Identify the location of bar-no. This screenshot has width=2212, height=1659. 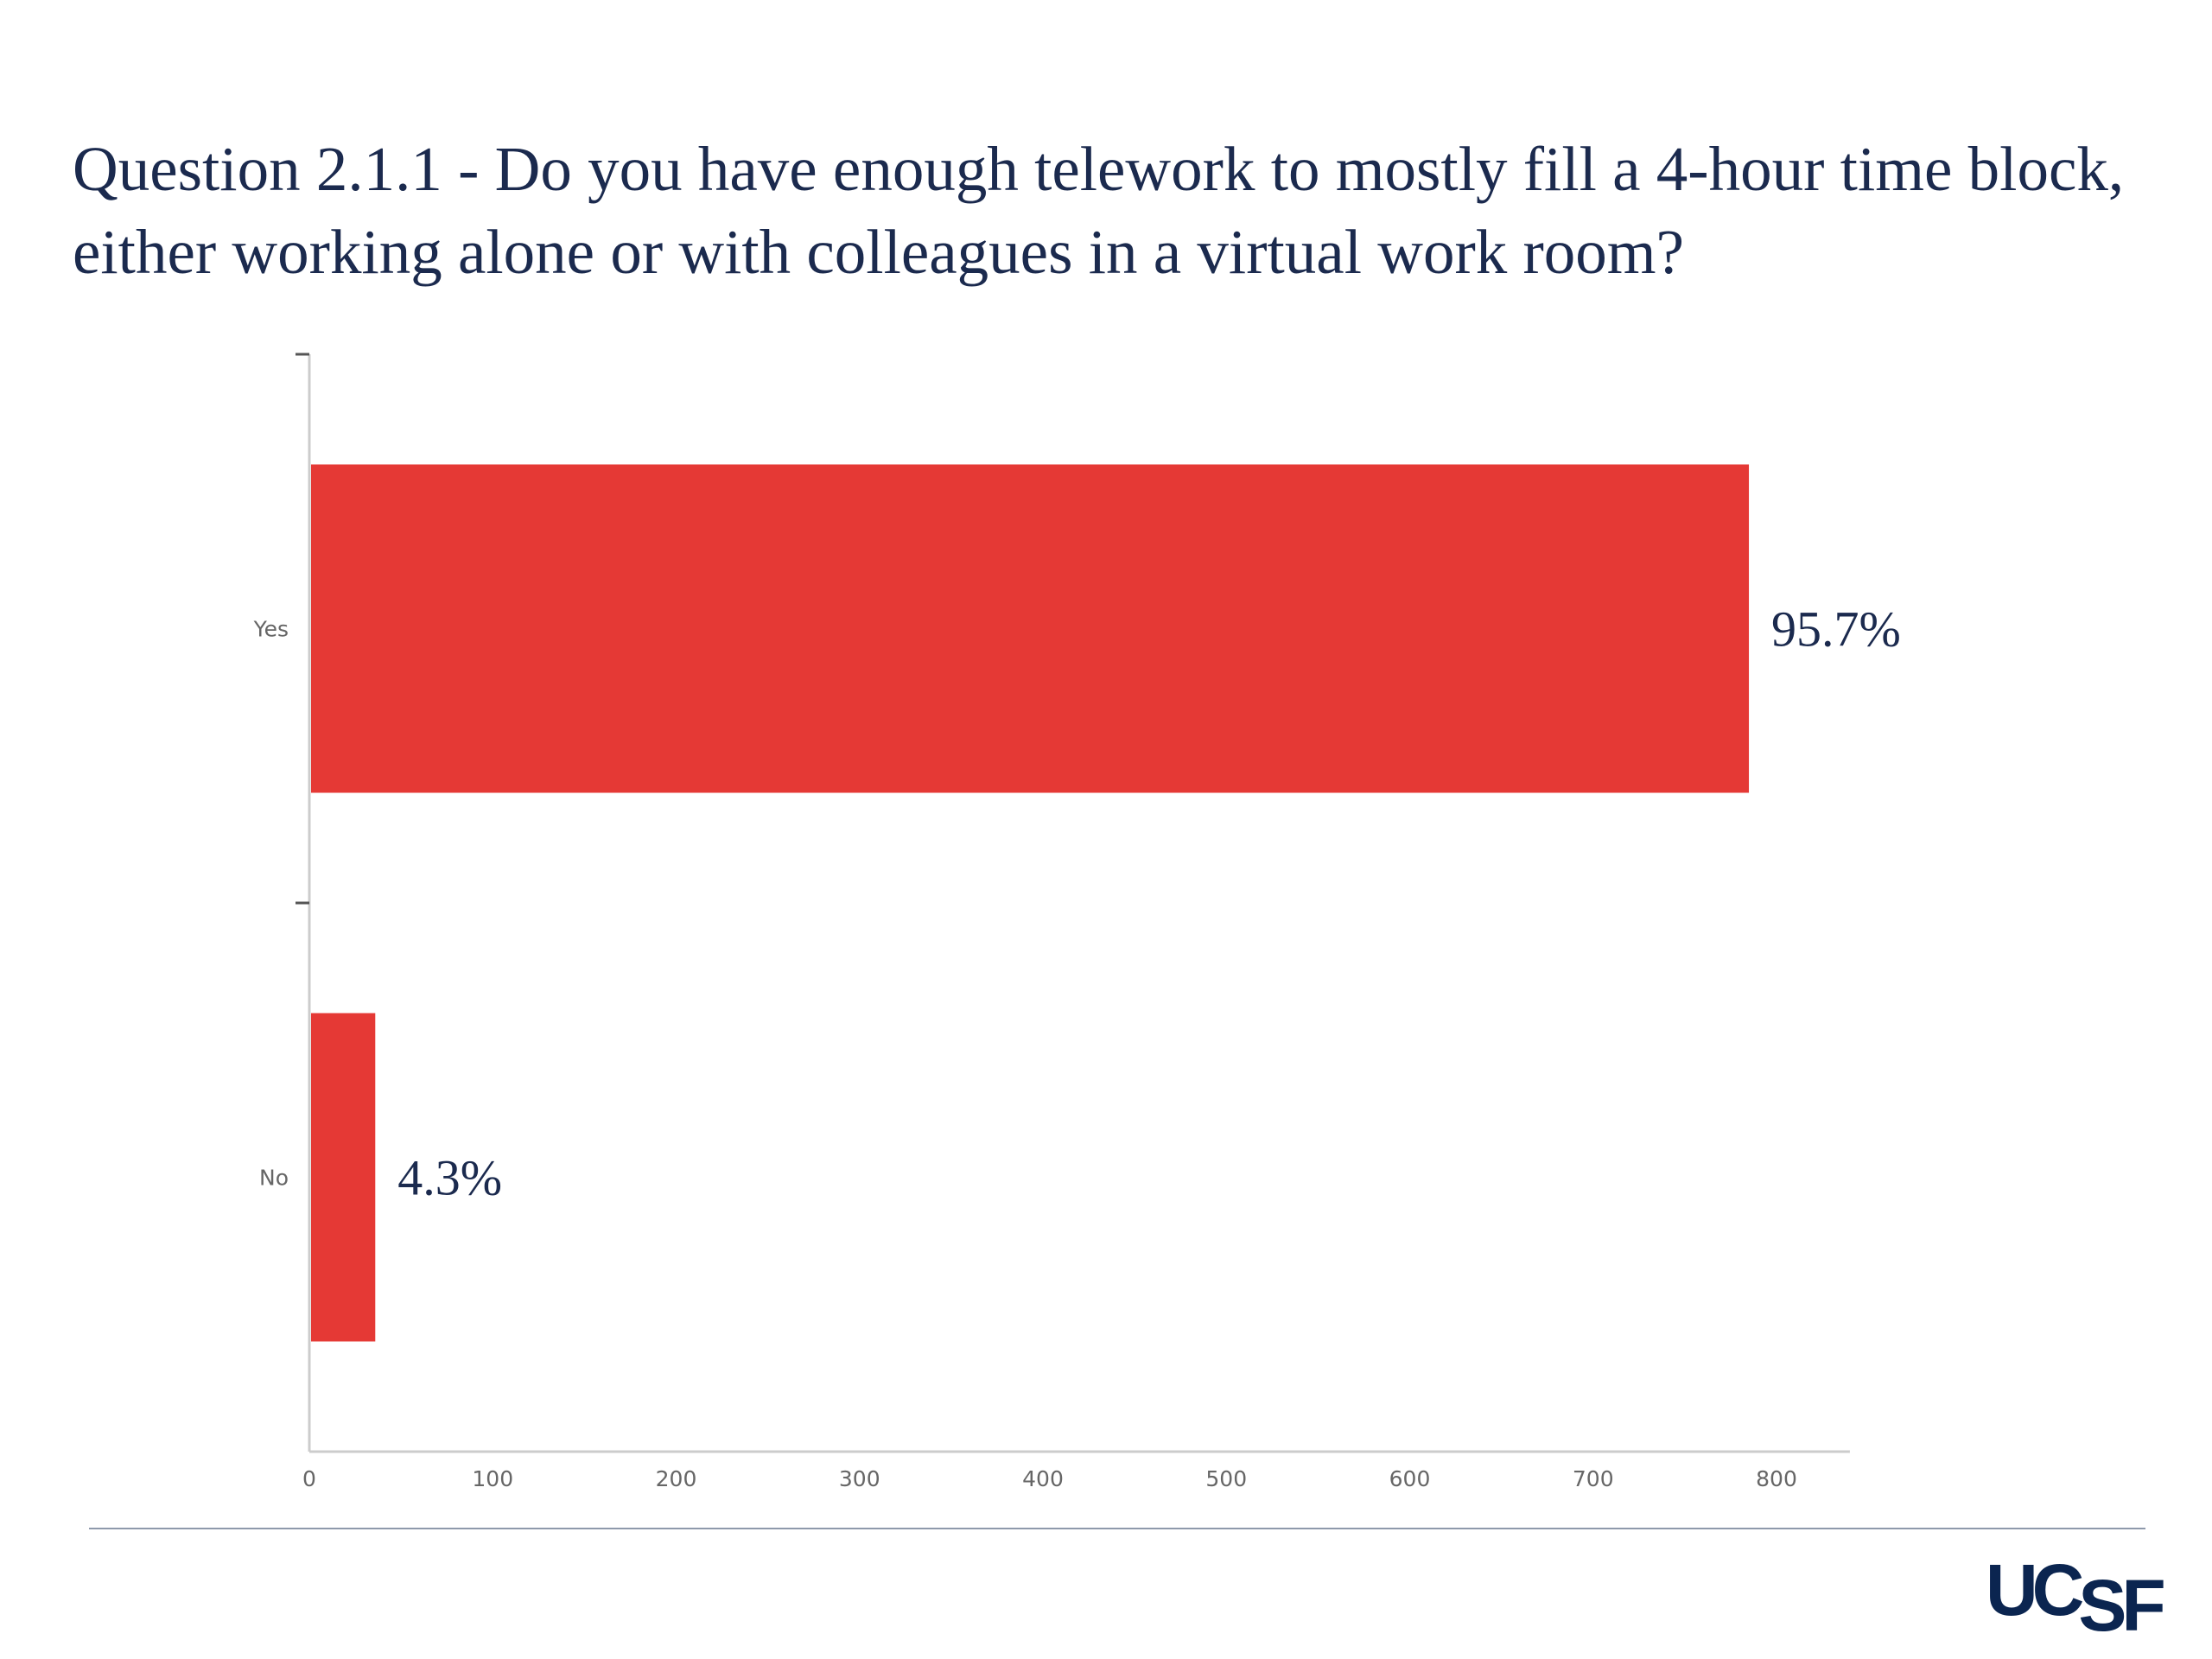
(343, 1177).